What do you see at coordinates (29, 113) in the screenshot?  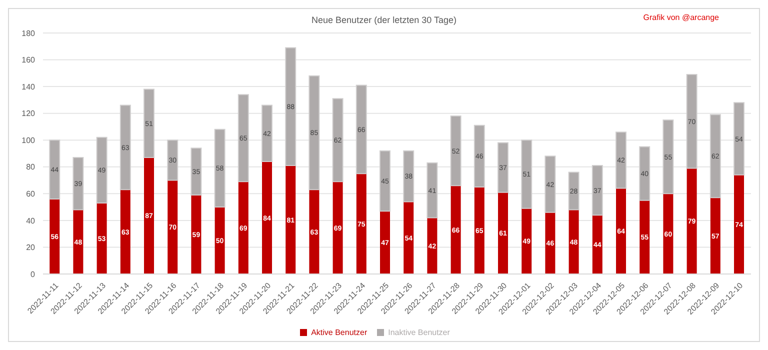 I see `y-tick-label: 120` at bounding box center [29, 113].